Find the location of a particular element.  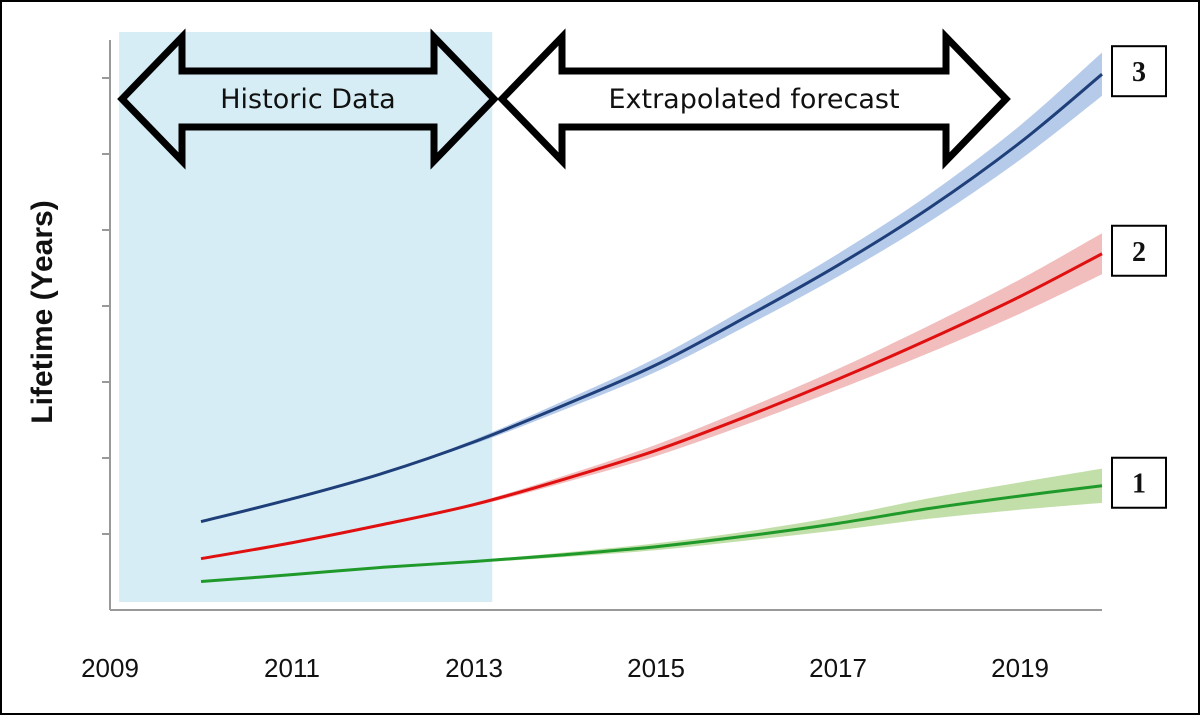

historic-data-arrow-label: Historic Data is located at coordinates (307, 99).